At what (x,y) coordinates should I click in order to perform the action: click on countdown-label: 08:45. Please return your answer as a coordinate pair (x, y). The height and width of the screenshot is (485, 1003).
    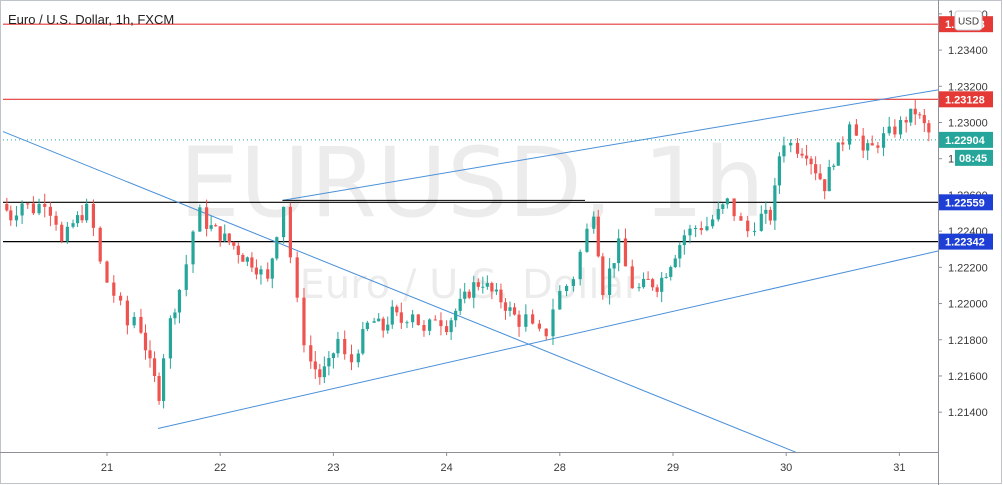
    Looking at the image, I should click on (973, 159).